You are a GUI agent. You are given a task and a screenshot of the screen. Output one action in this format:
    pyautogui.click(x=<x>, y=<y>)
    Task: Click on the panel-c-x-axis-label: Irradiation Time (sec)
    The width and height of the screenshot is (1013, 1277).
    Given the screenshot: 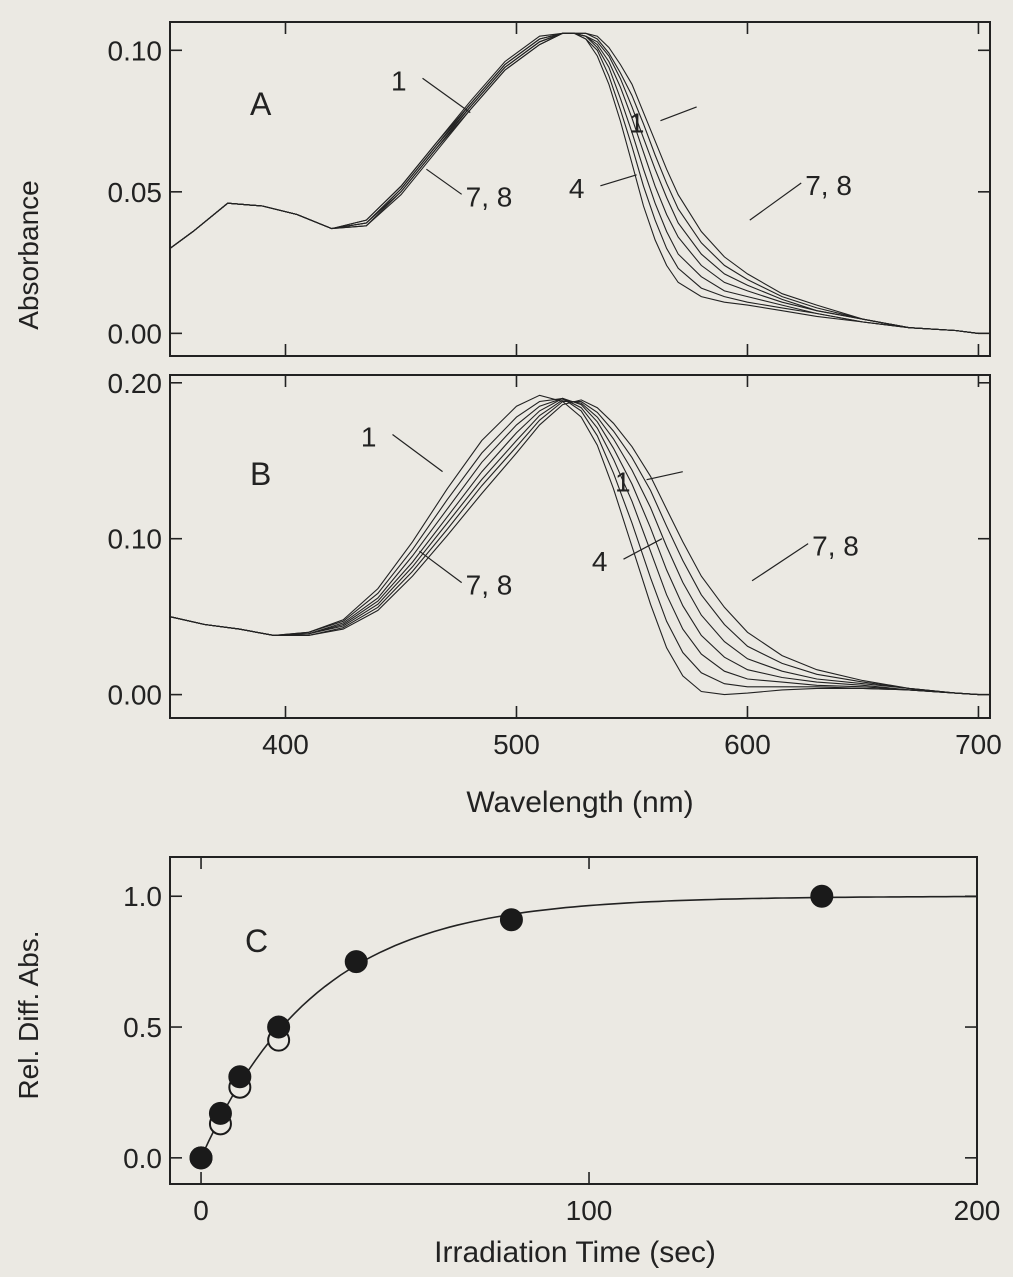 What is the action you would take?
    pyautogui.click(x=575, y=1252)
    